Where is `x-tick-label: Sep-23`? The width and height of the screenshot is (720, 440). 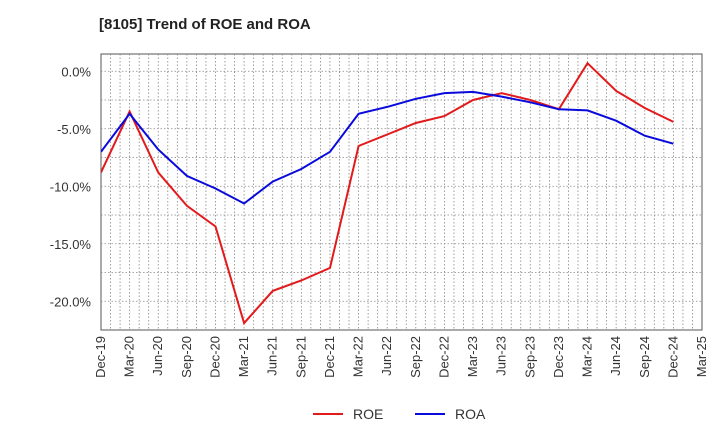
x-tick-label: Sep-23 is located at coordinates (529, 357).